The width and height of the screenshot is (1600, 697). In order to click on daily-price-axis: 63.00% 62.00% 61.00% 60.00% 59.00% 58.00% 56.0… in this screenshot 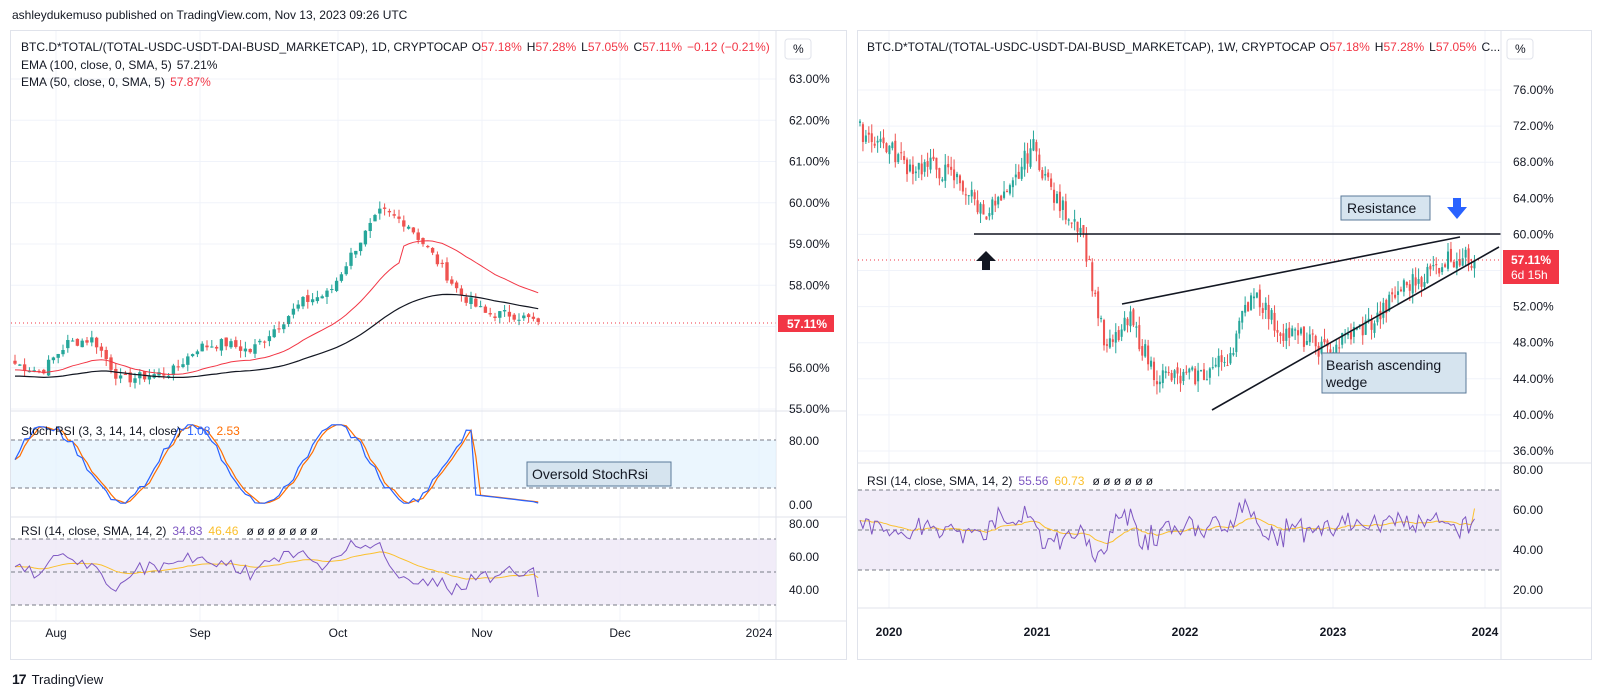, I will do `click(809, 244)`.